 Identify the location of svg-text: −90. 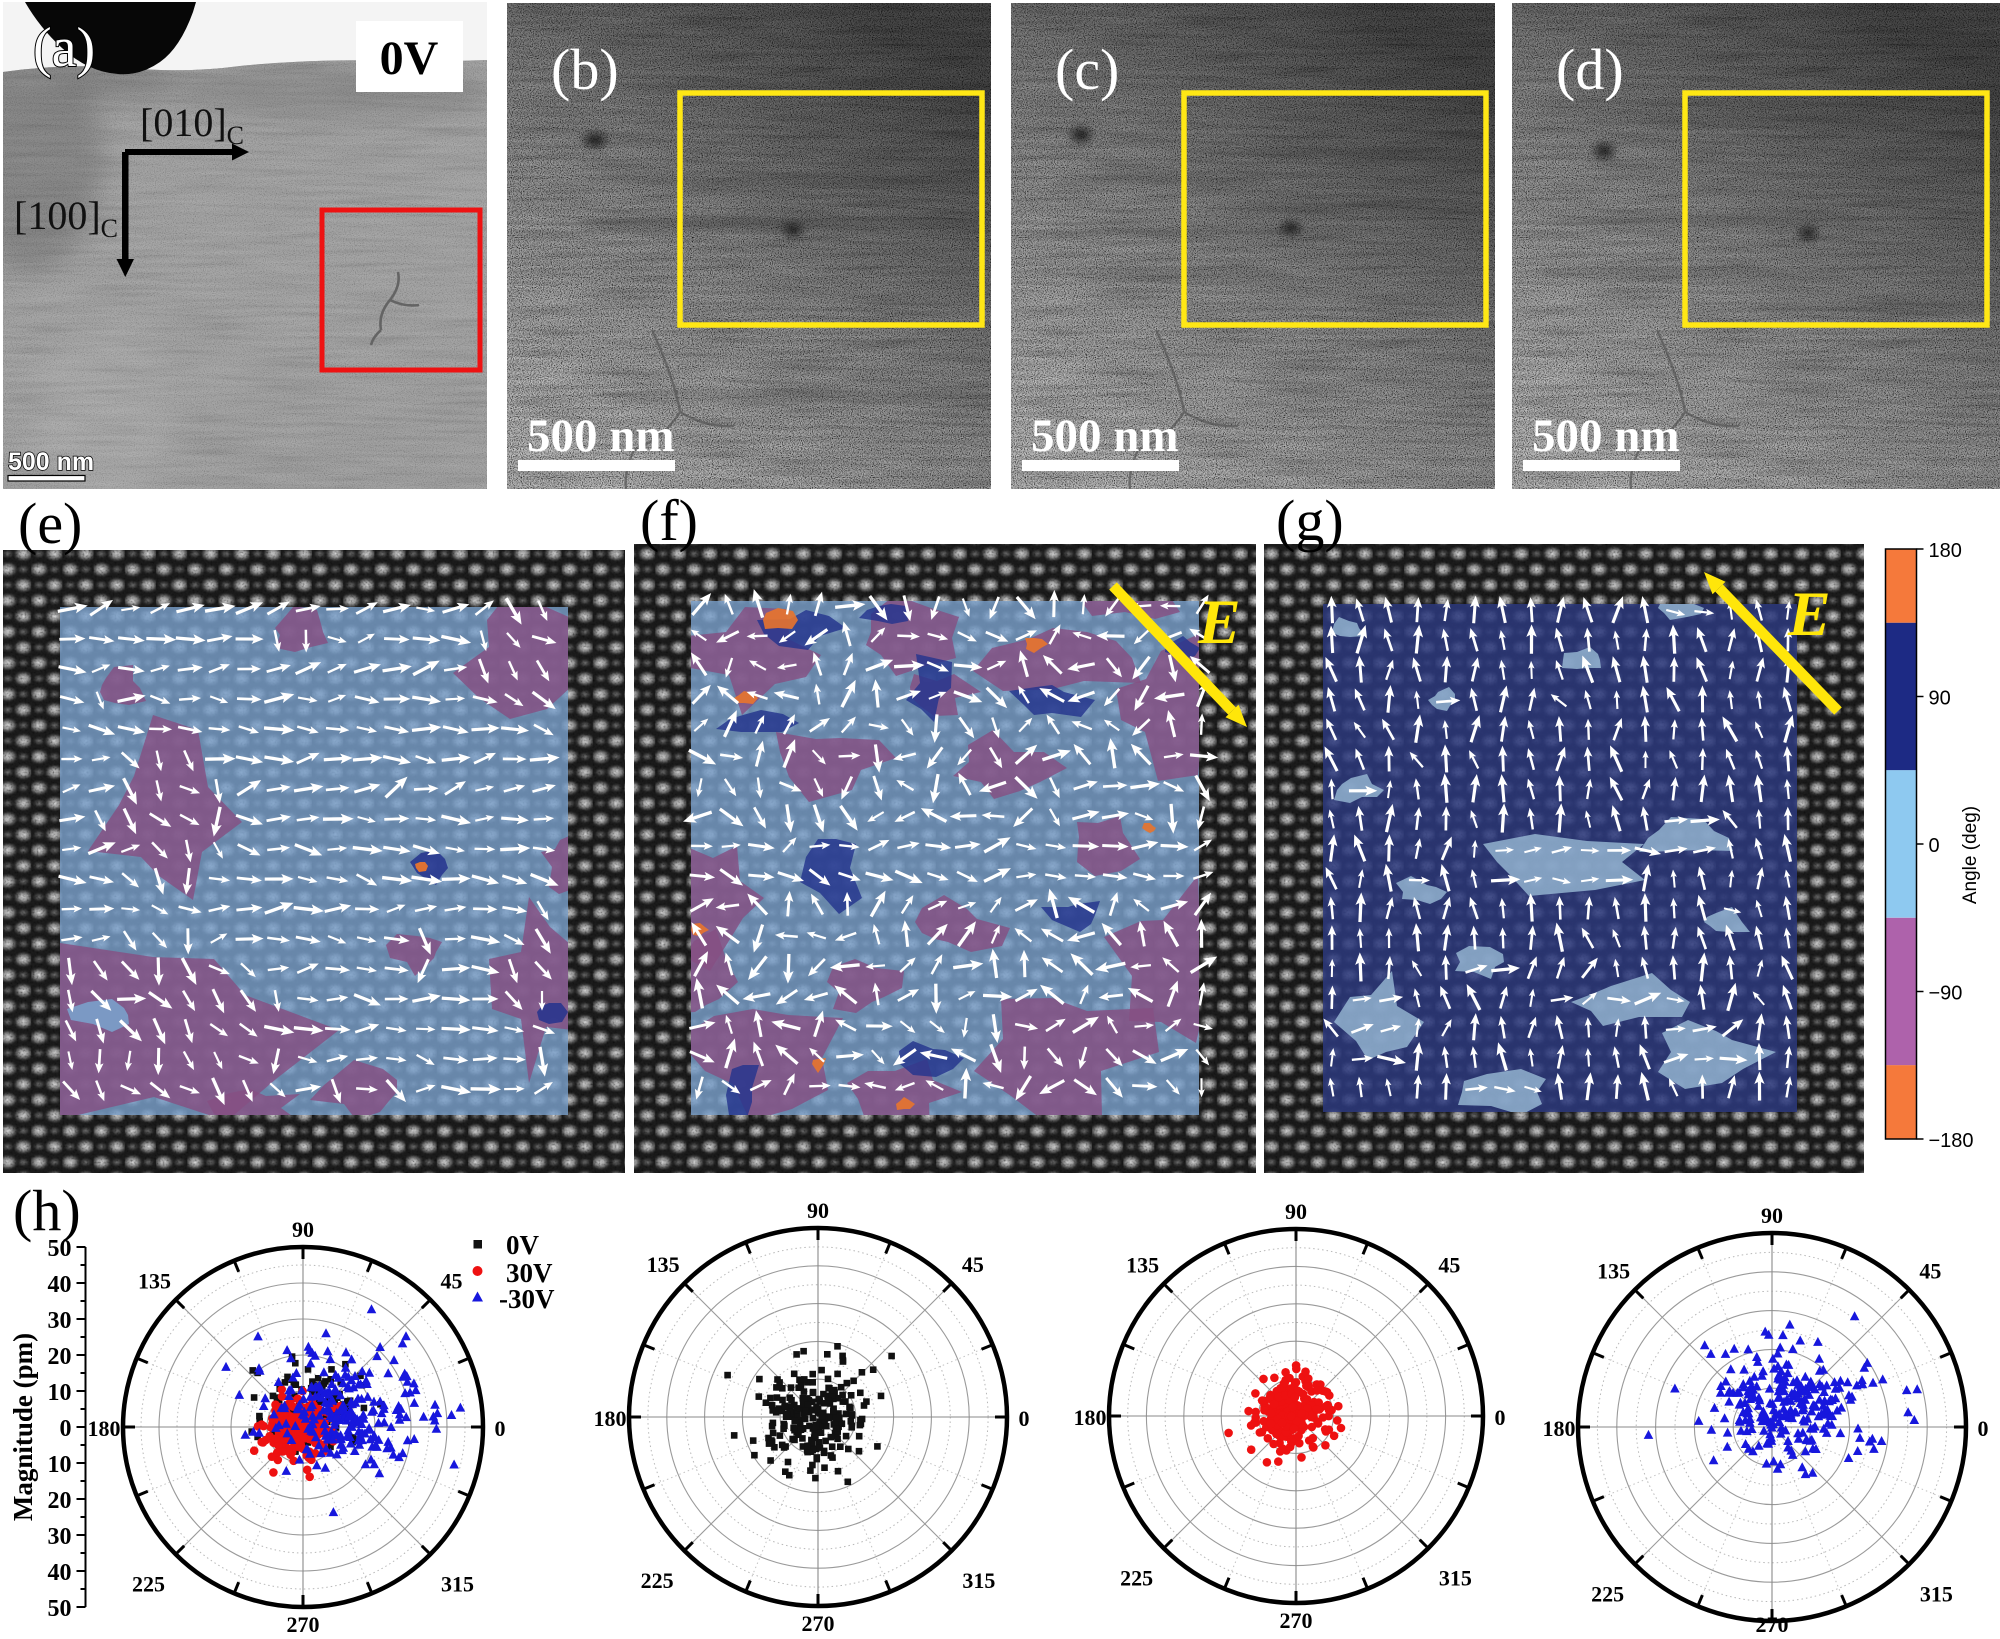
(1946, 994).